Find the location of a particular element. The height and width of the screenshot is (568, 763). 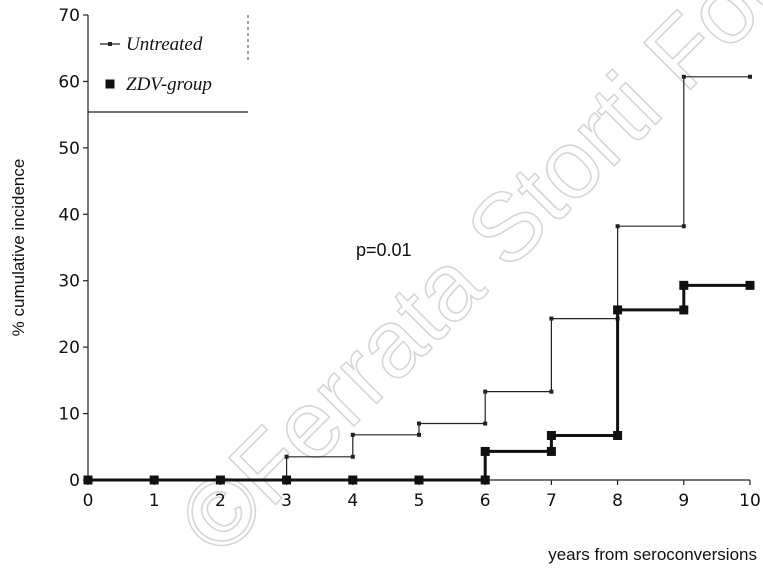

x-tick-label: 6 is located at coordinates (485, 501).